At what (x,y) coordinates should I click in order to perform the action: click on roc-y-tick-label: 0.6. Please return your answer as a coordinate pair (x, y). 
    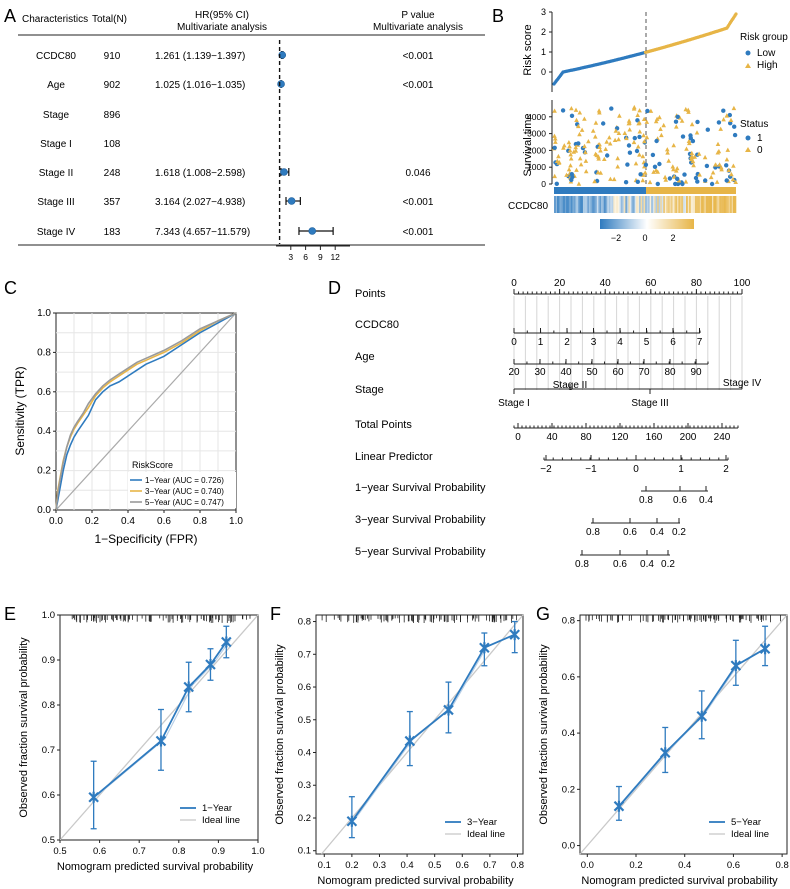
    Looking at the image, I should click on (44, 392).